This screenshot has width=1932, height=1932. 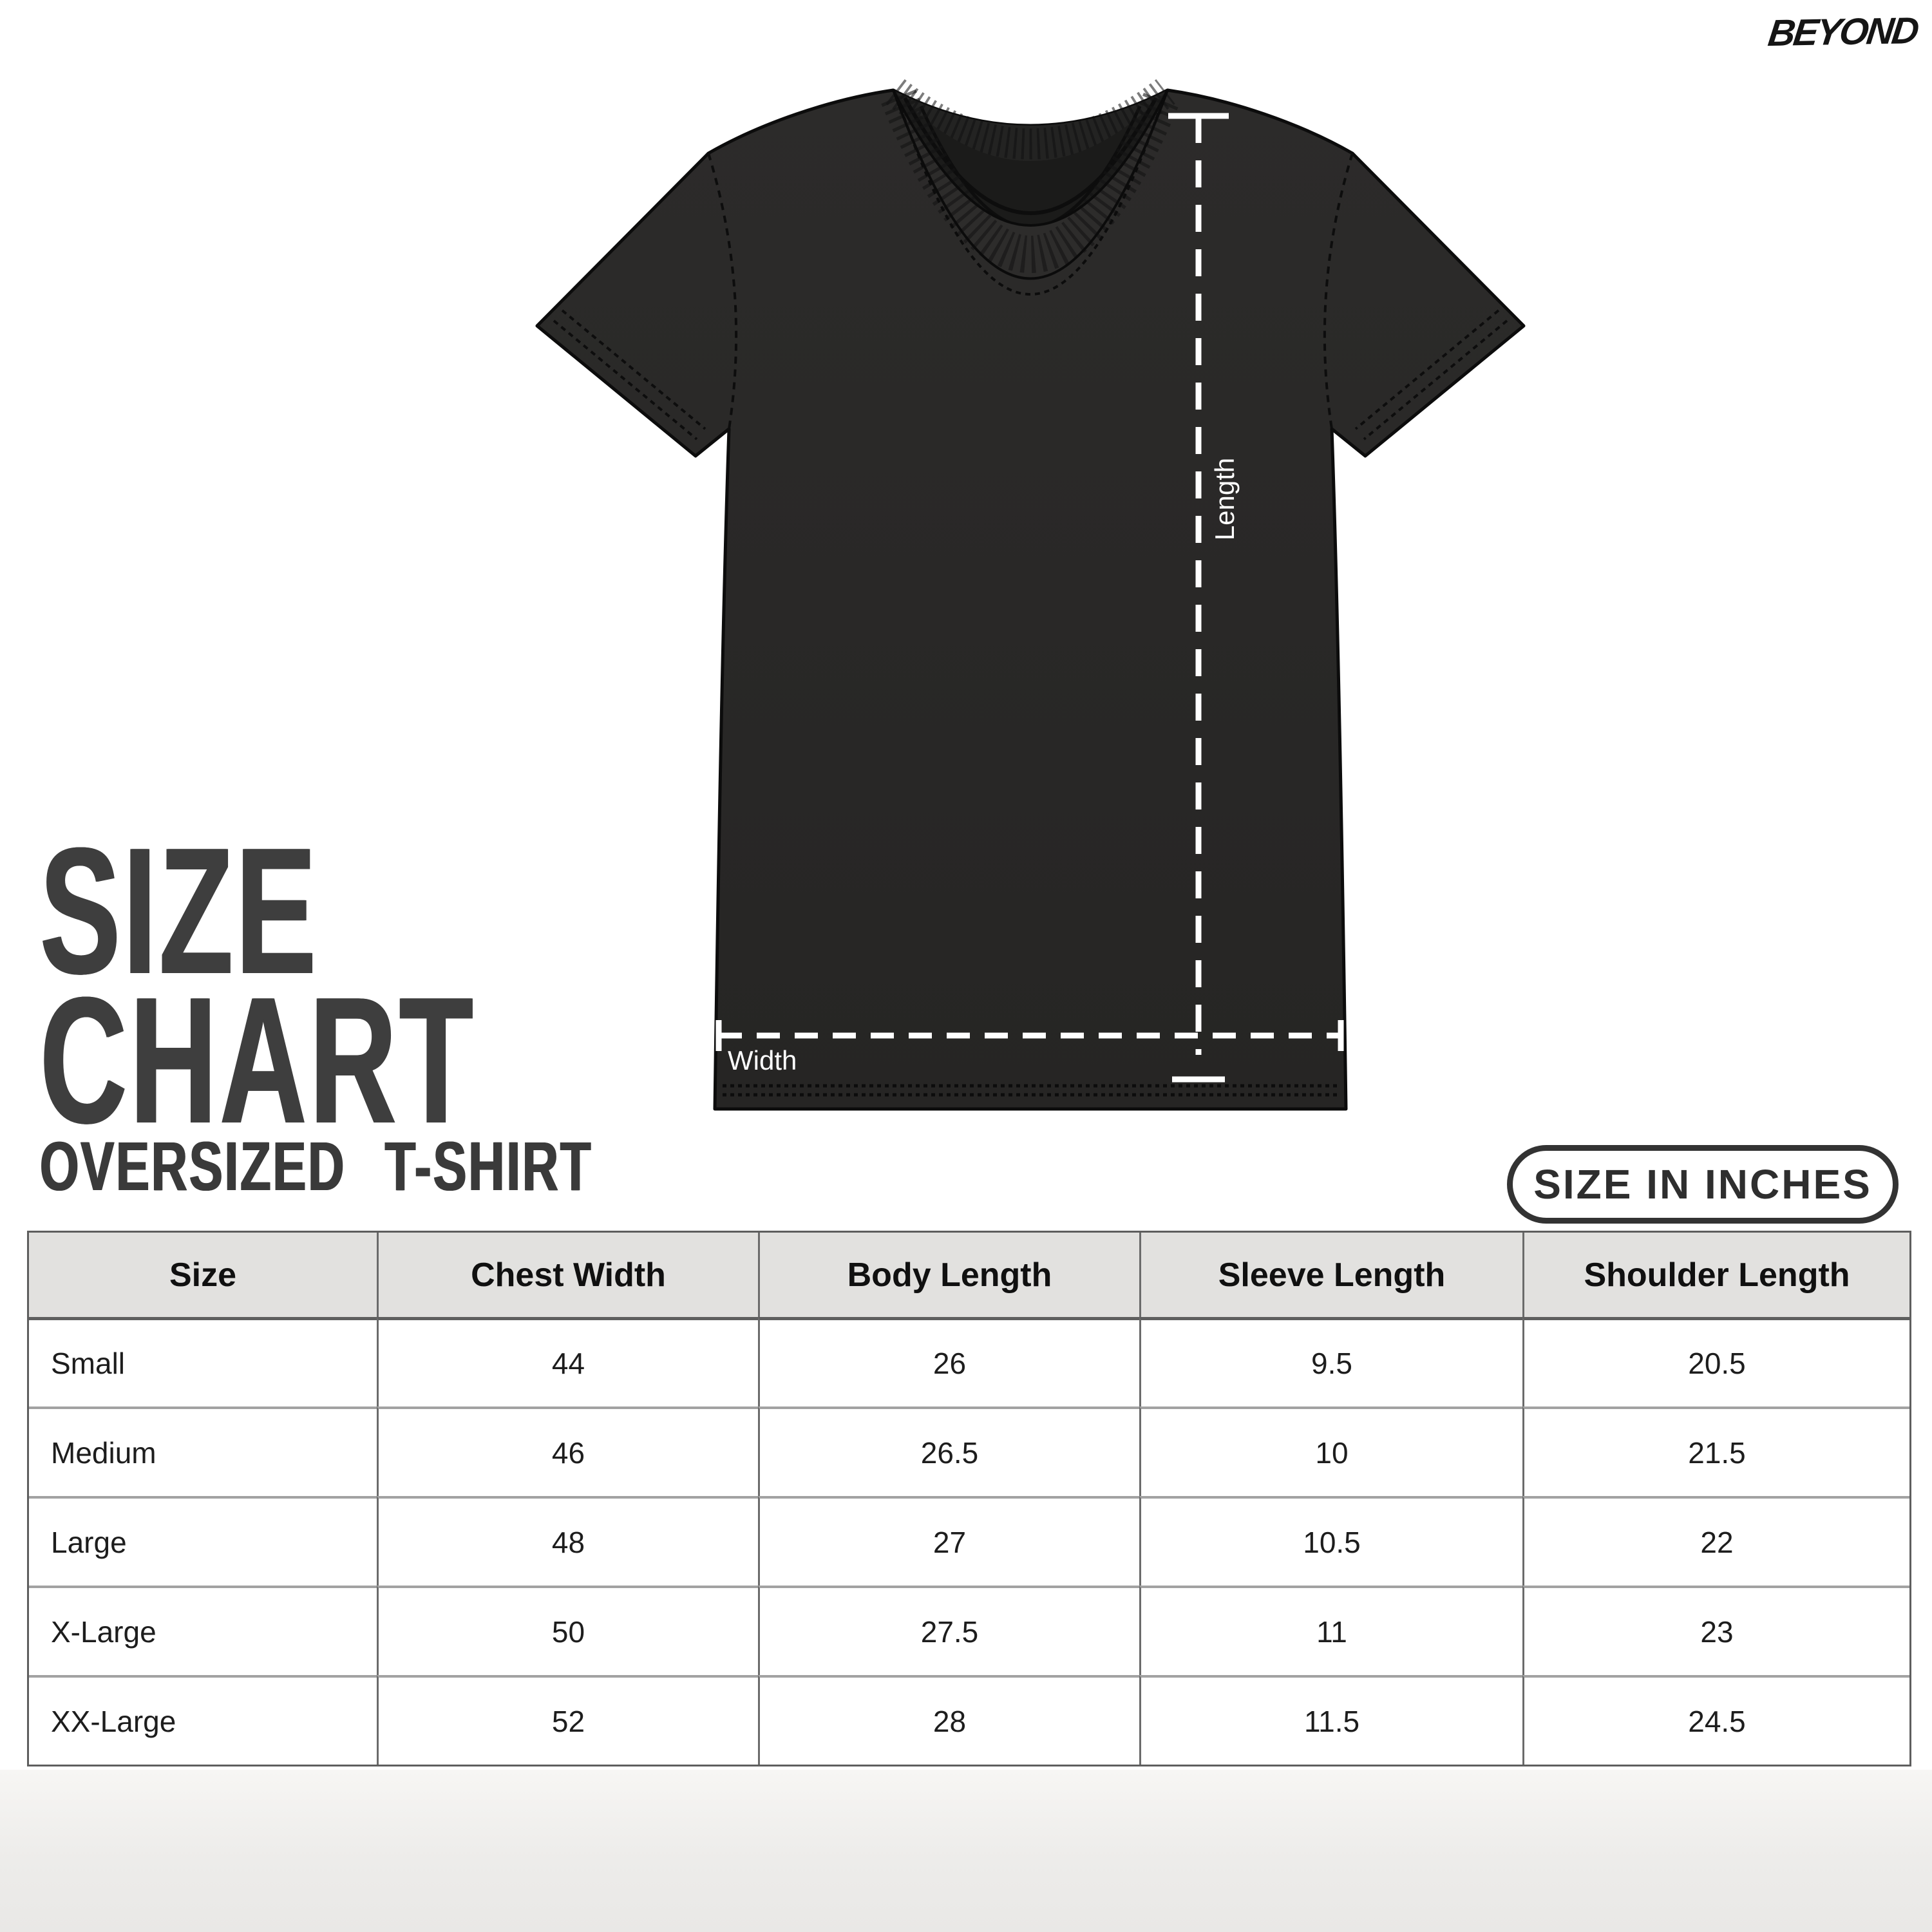 I want to click on length-measure-line, so click(x=1198, y=598).